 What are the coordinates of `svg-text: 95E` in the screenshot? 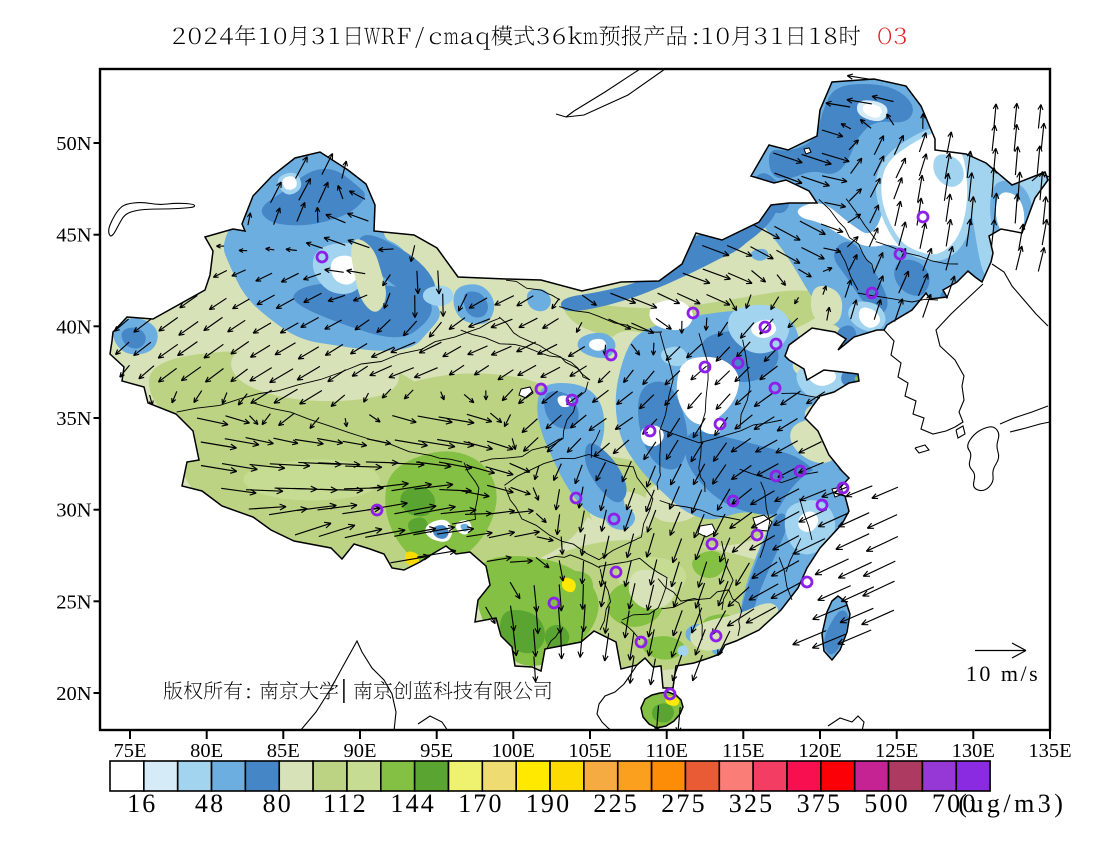 It's located at (436, 751).